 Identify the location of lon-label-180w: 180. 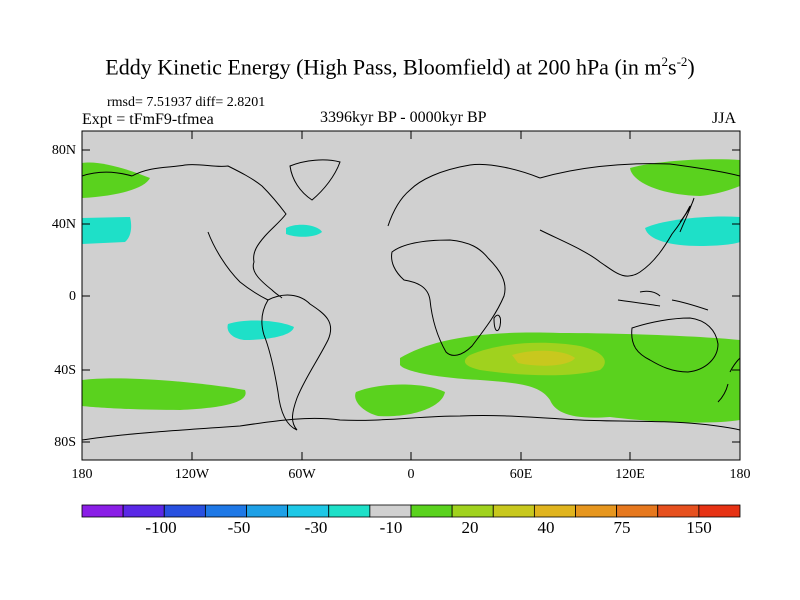
(82, 474).